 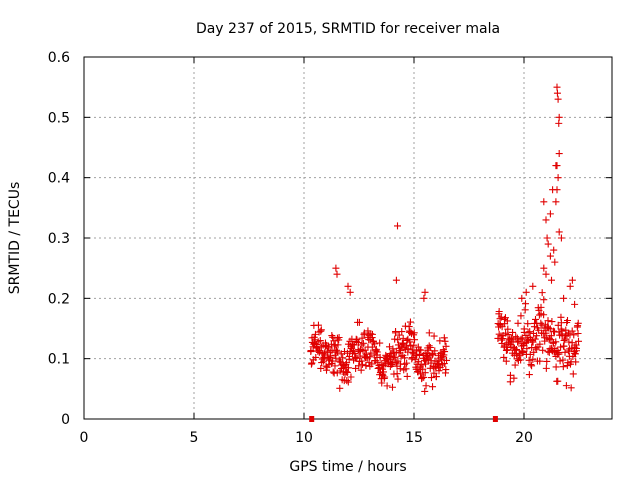 What do you see at coordinates (524, 438) in the screenshot?
I see `x-tick-label: 20` at bounding box center [524, 438].